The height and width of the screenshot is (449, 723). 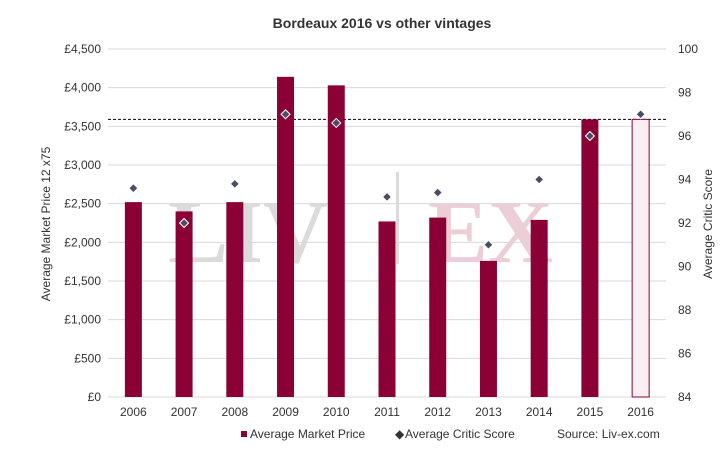 I want to click on bar-2016, so click(x=640, y=258).